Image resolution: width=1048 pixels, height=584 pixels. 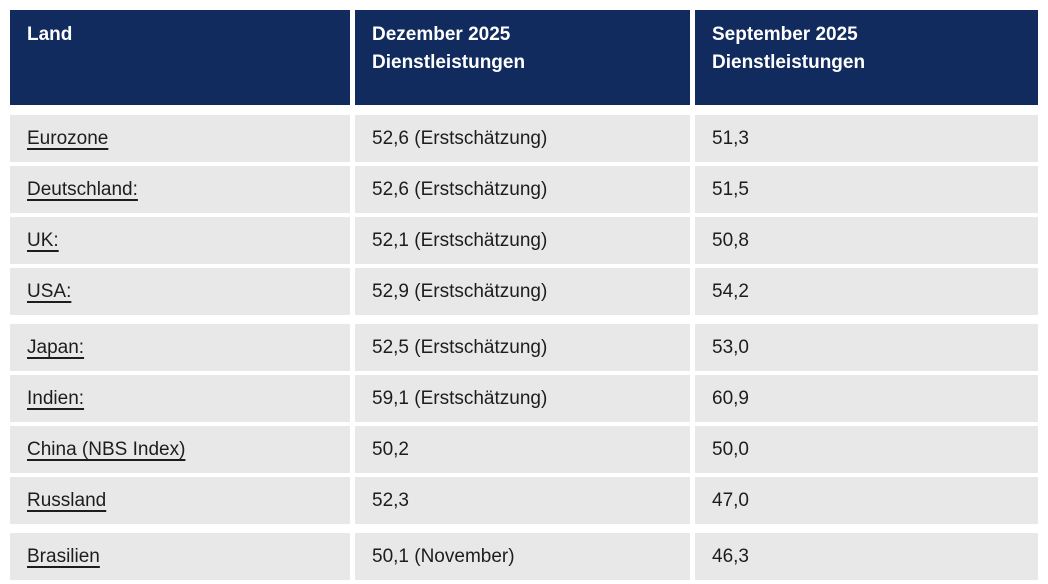 I want to click on country-cell: China (NBS Index), so click(x=180, y=449).